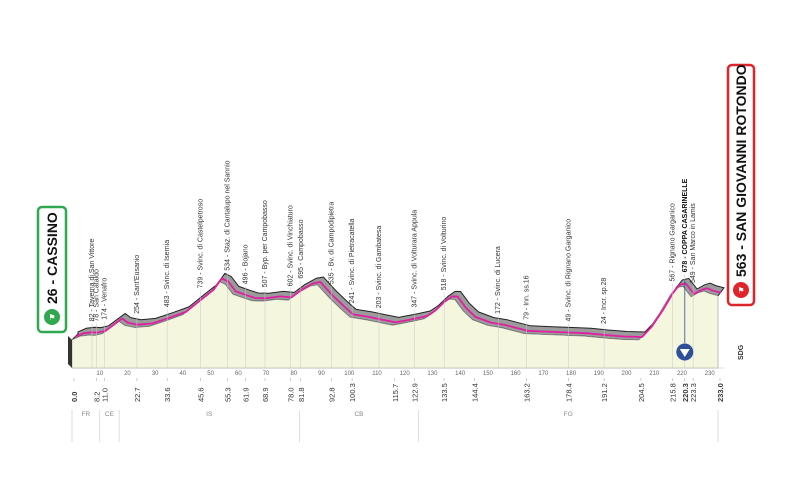 This screenshot has width=800, height=484. I want to click on km-label: 45.6, so click(200, 394).